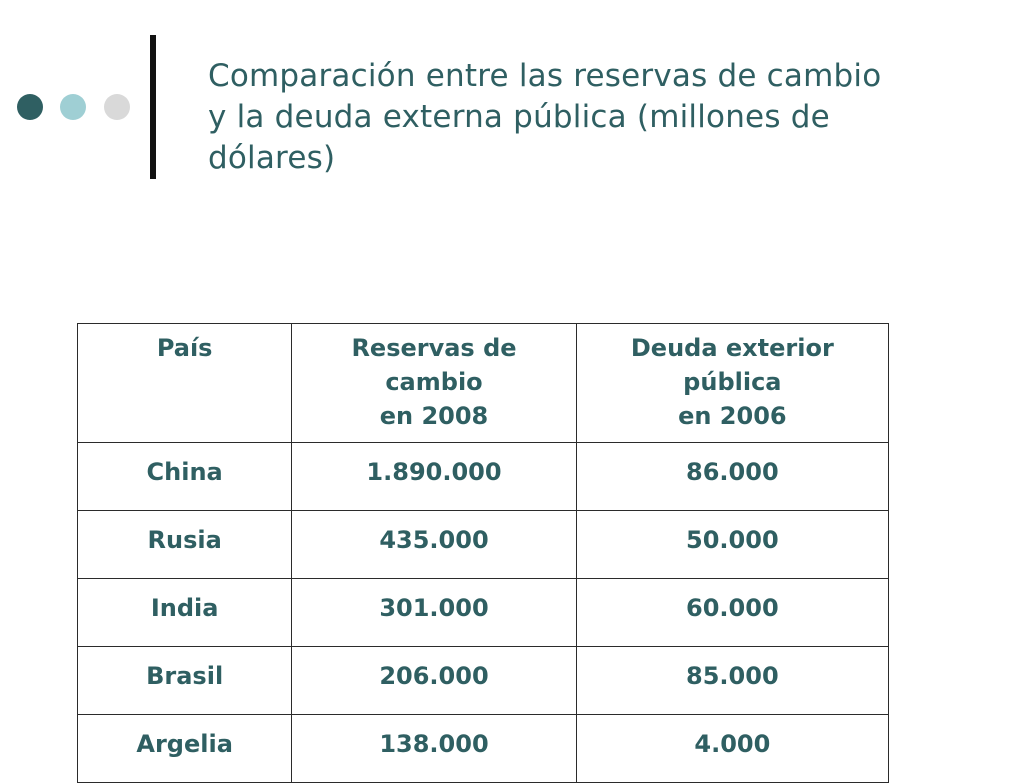 This screenshot has width=1024, height=783. Describe the element at coordinates (732, 544) in the screenshot. I see `cell-debt: 50.000` at that location.